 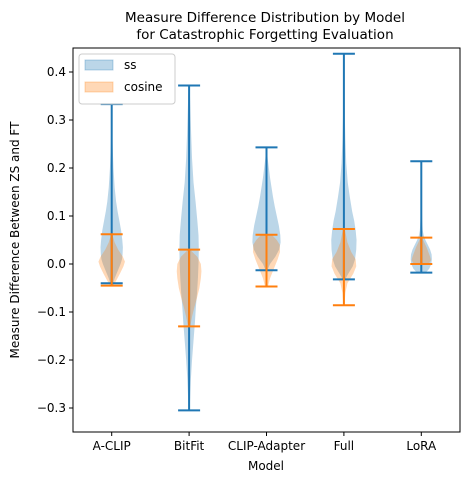 I want to click on x-tick-label-full: Full, so click(x=344, y=446).